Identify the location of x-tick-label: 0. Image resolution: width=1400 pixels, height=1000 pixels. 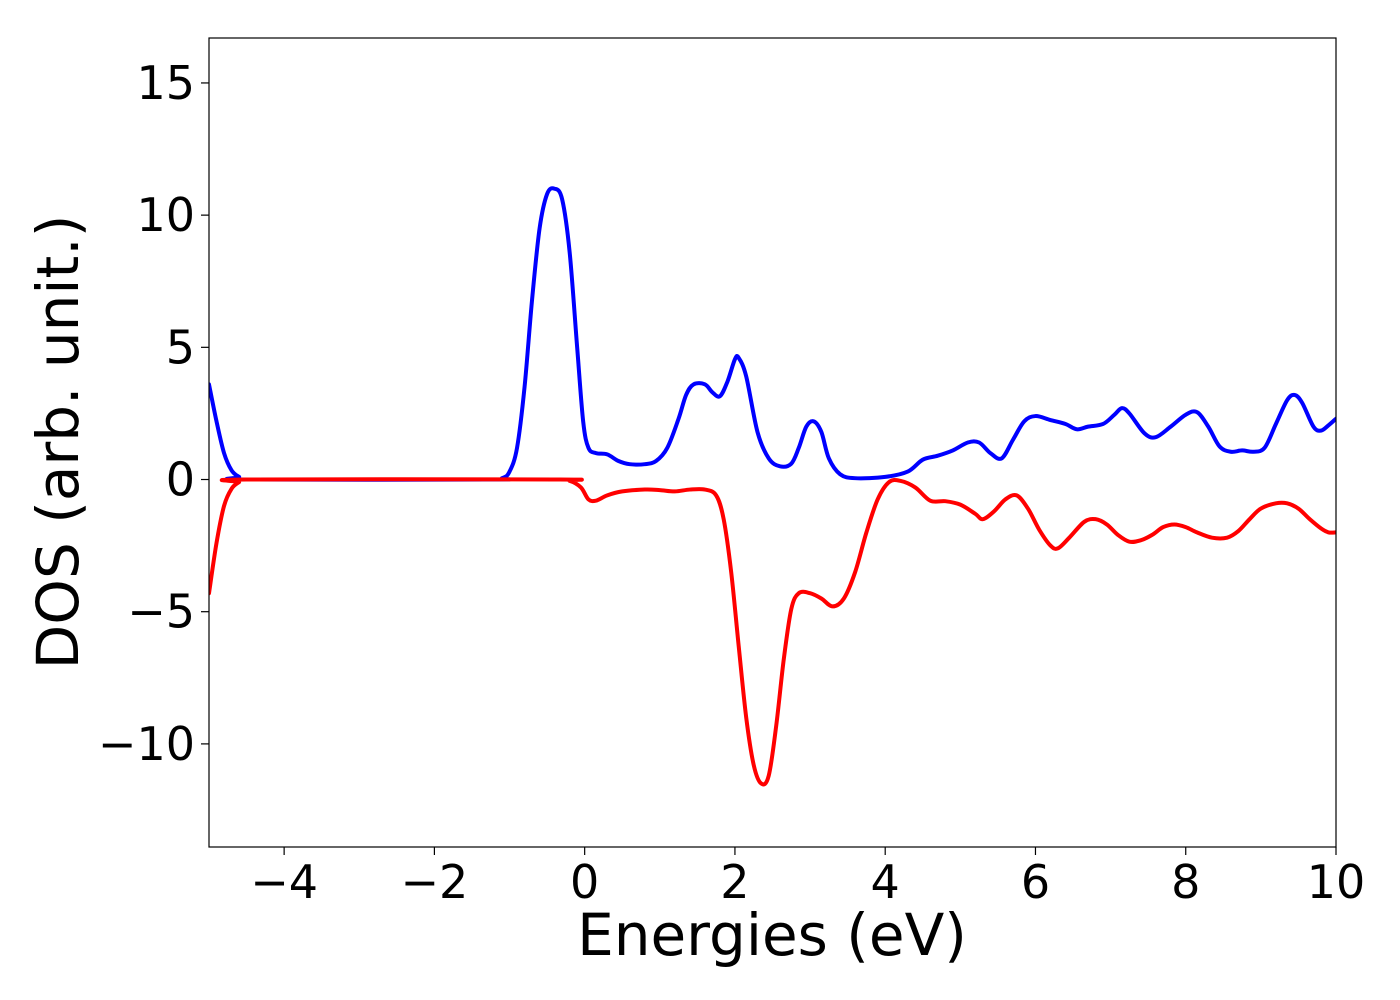
(584, 882).